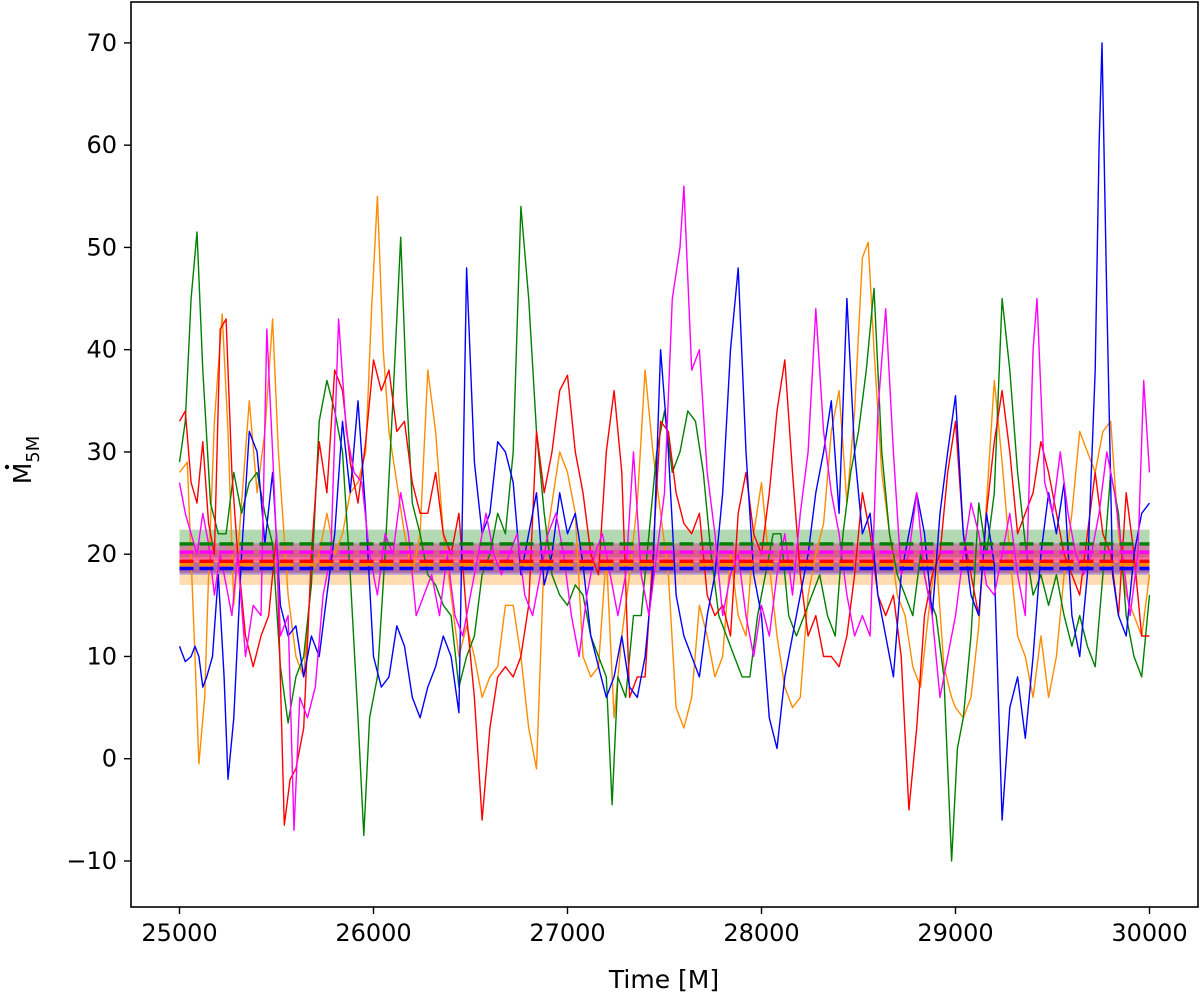  I want to click on mean-lines, so click(664, 556).